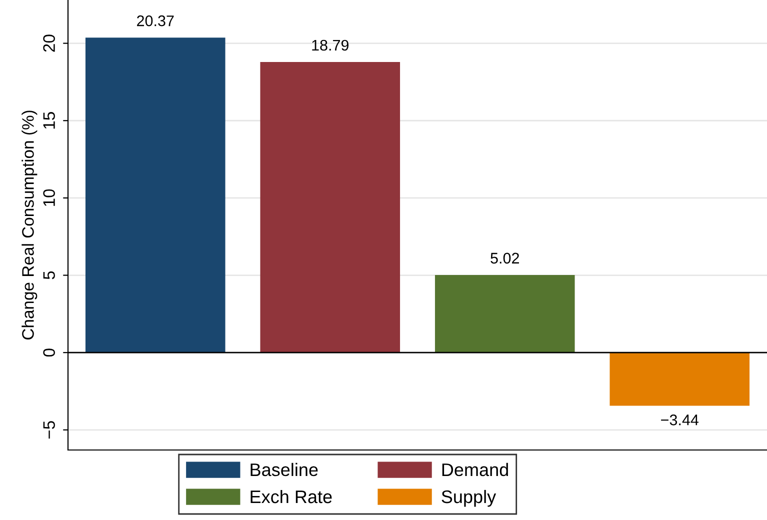 This screenshot has width=767, height=520. What do you see at coordinates (284, 469) in the screenshot?
I see `legend-label: Baseline` at bounding box center [284, 469].